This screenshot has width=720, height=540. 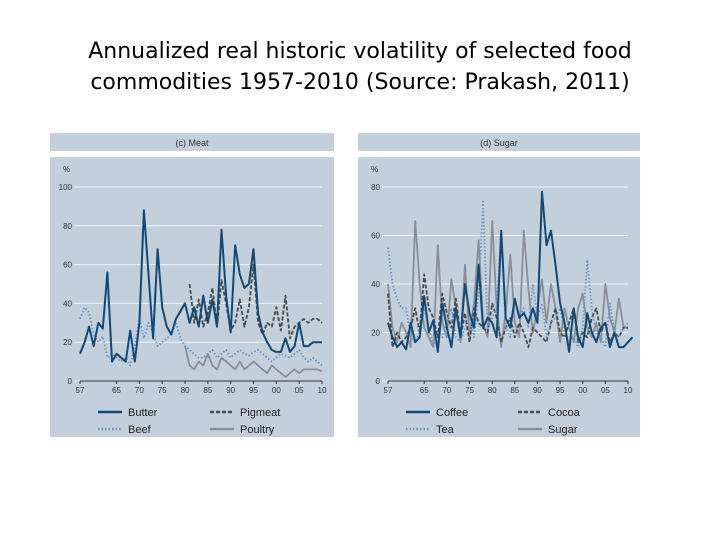 I want to click on sugar-unit-label: %, so click(x=374, y=169).